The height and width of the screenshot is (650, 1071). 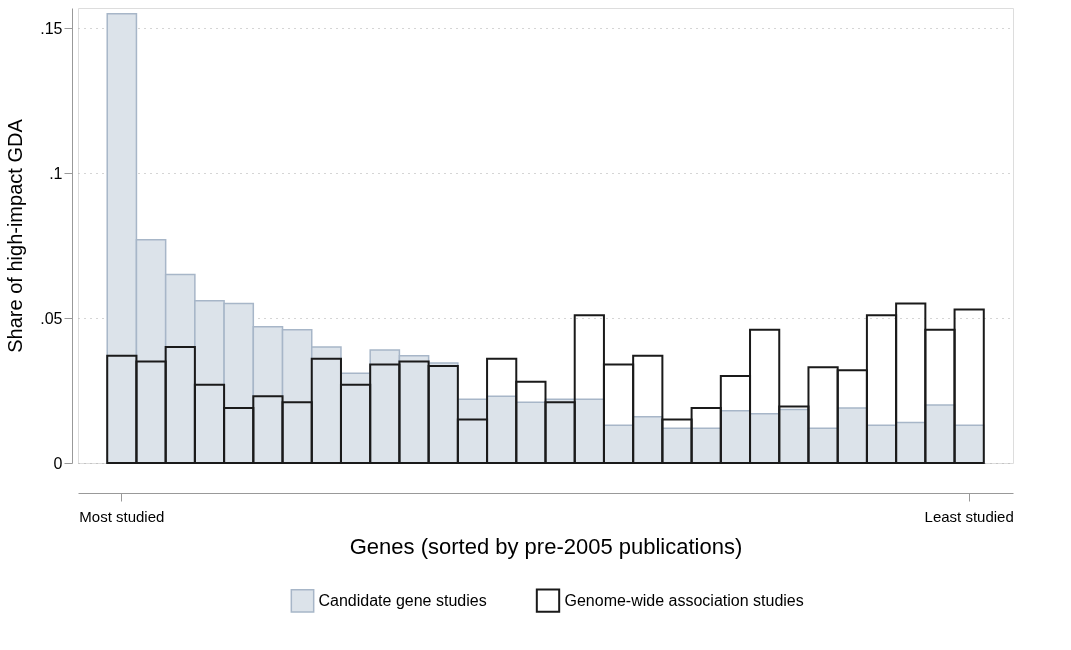 What do you see at coordinates (56, 173) in the screenshot?
I see `y-tick-label: .1` at bounding box center [56, 173].